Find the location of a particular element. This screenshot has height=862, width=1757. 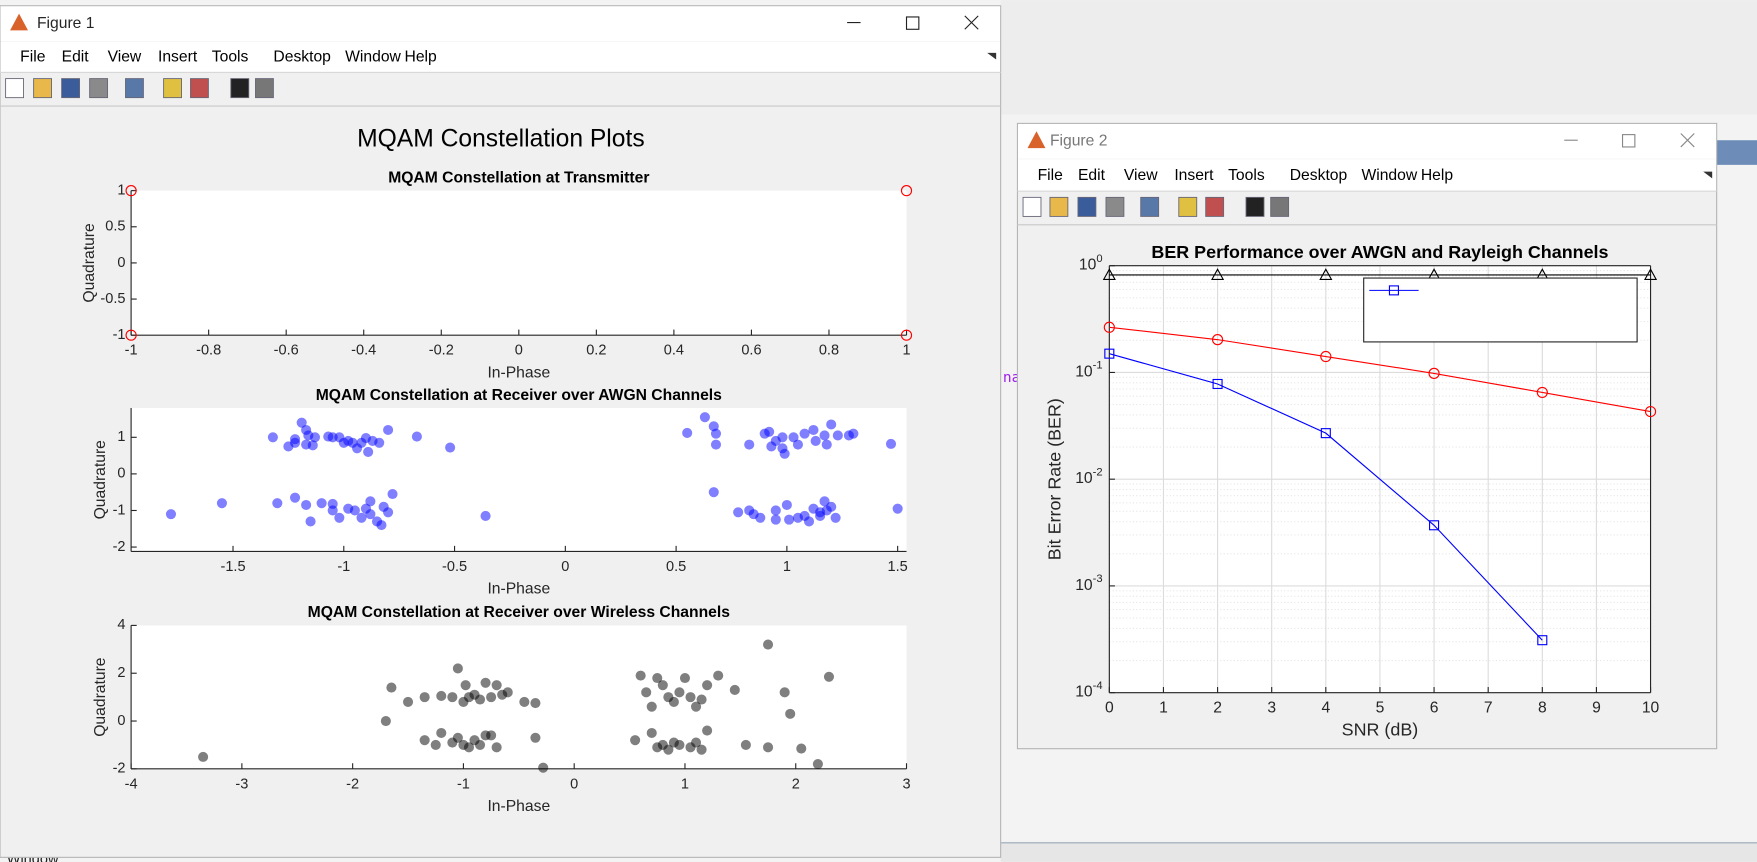

y-axis-label: Quadrature is located at coordinates (100, 480).